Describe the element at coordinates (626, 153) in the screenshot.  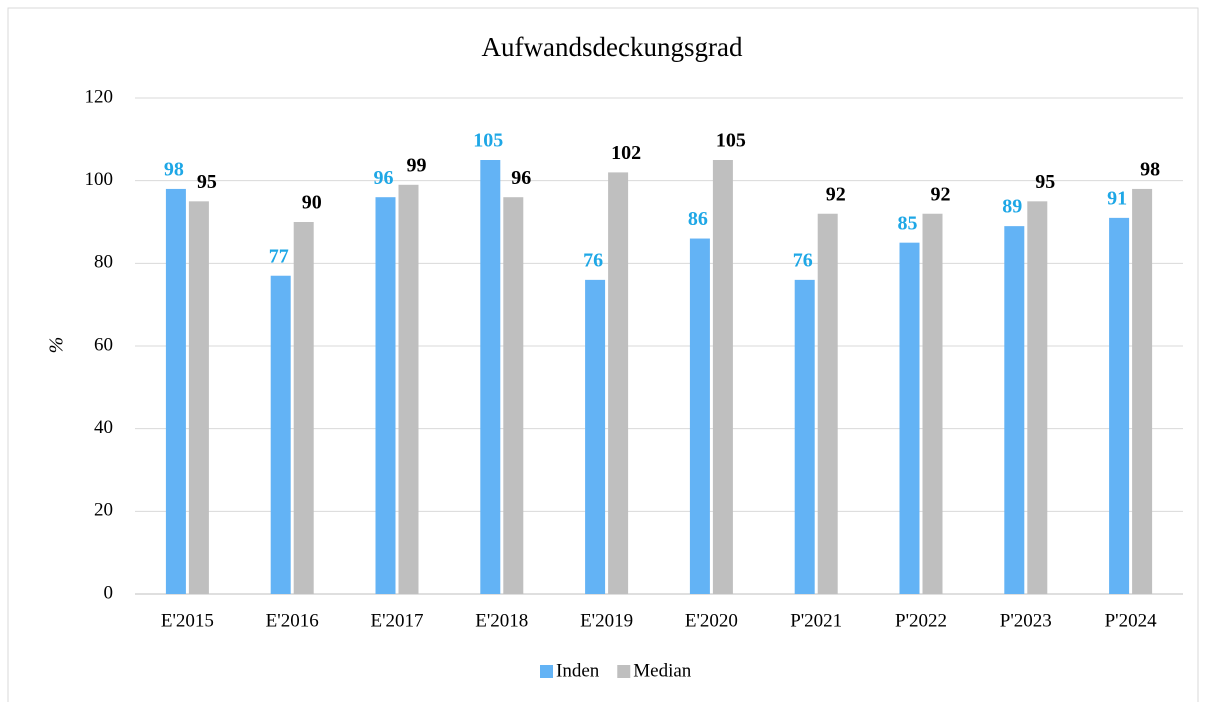
I see `data-label: 102` at that location.